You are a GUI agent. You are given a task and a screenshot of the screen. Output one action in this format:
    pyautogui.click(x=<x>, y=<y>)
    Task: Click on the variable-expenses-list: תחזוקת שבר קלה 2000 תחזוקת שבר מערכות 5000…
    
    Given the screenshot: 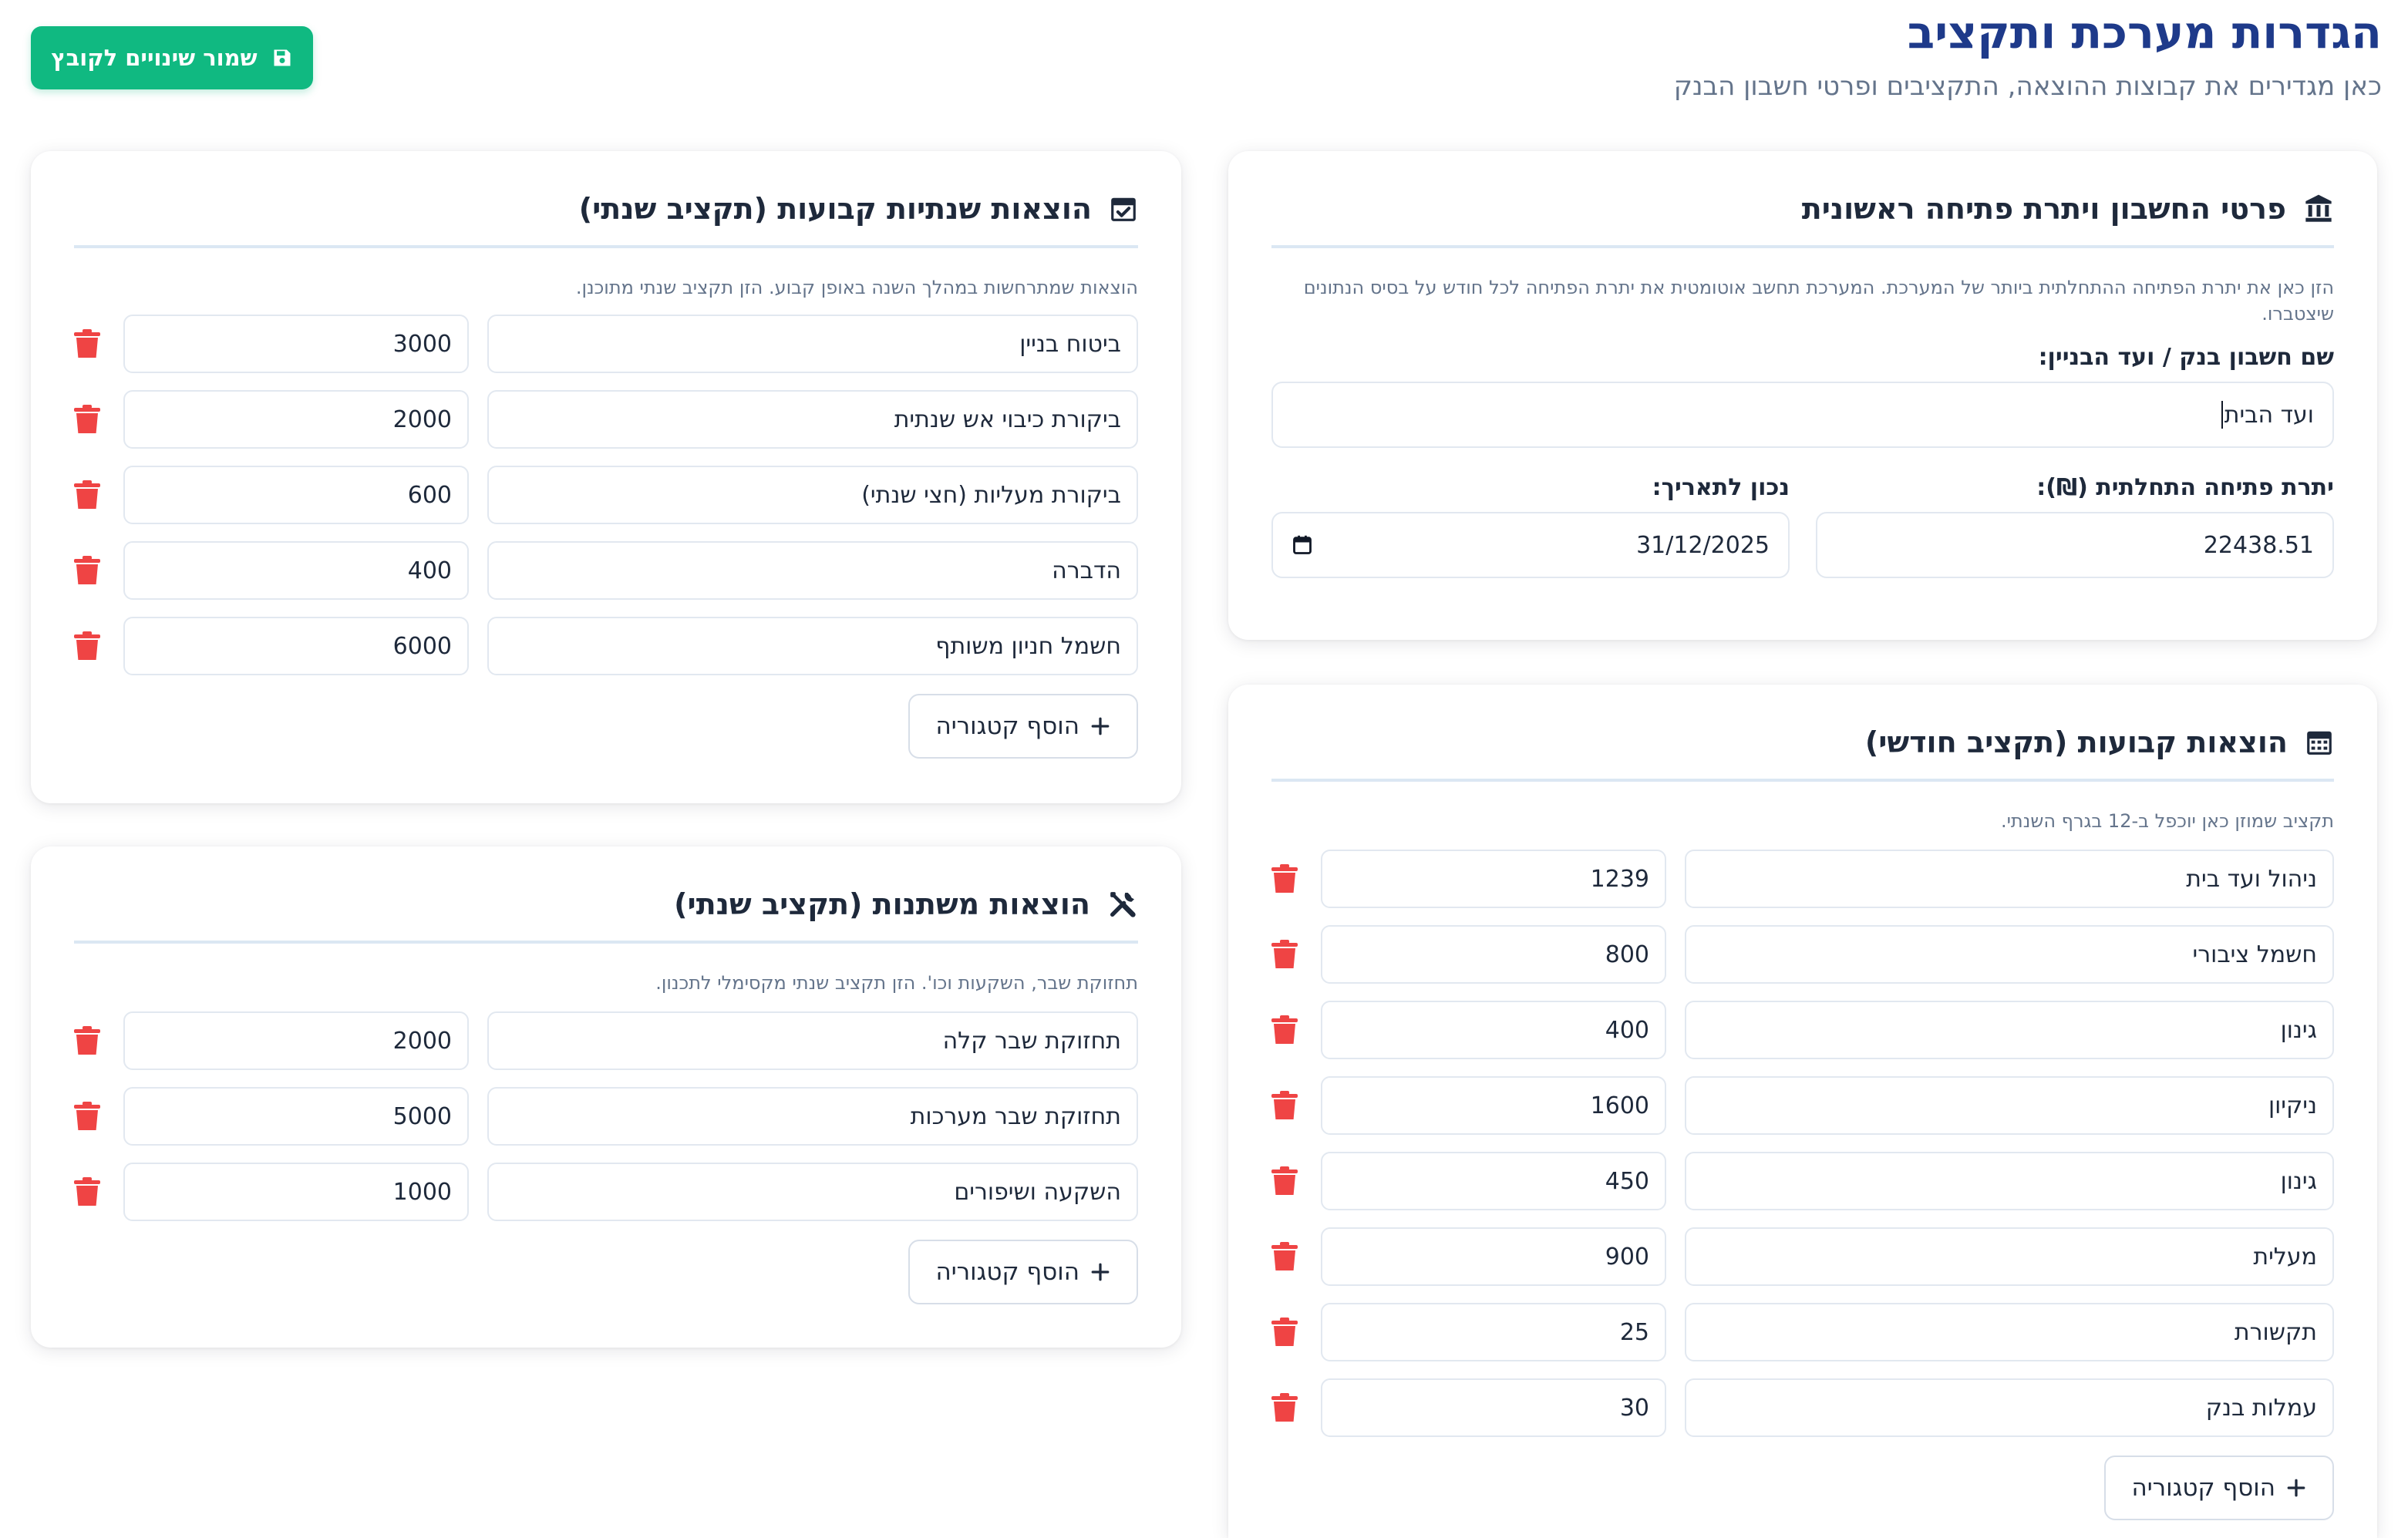 What is the action you would take?
    pyautogui.click(x=606, y=1116)
    